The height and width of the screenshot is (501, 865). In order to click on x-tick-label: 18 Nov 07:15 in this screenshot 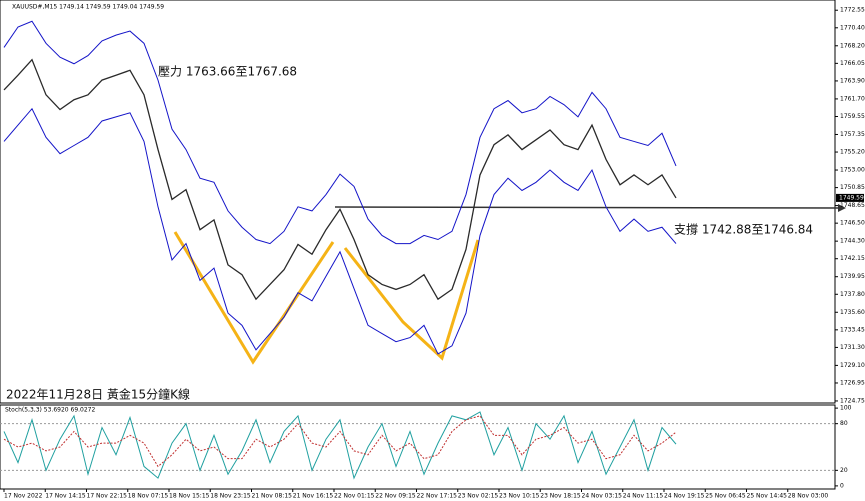, I will do `click(148, 496)`.